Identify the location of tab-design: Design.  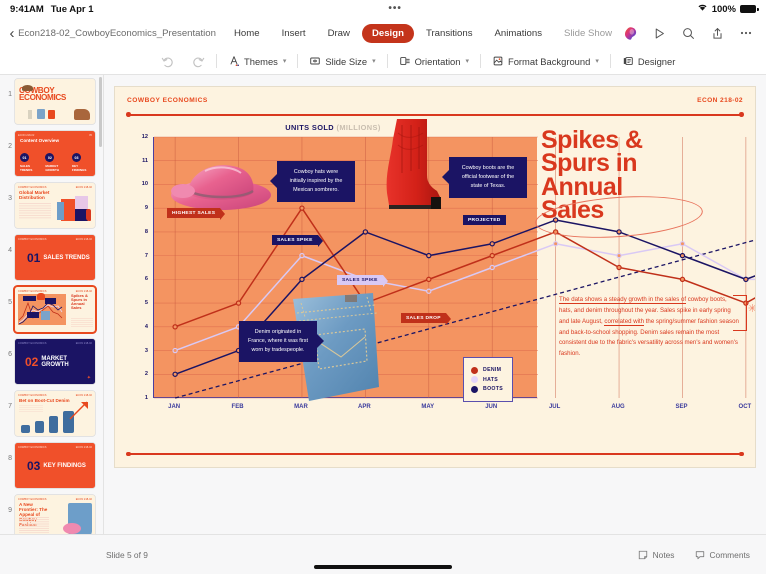
(387, 33).